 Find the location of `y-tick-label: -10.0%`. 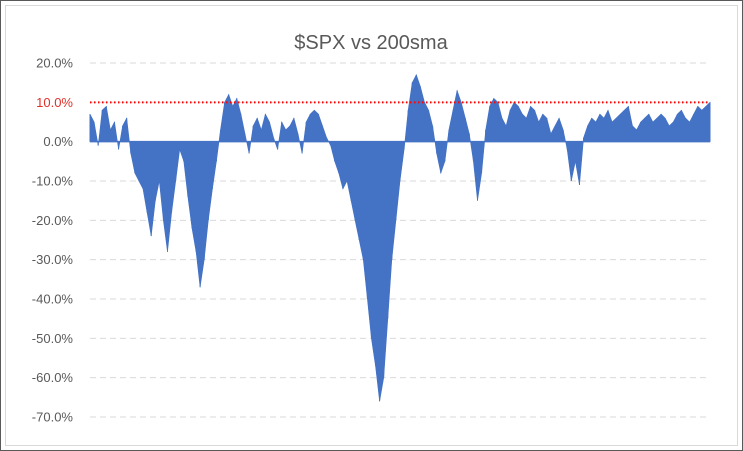

y-tick-label: -10.0% is located at coordinates (53, 181).